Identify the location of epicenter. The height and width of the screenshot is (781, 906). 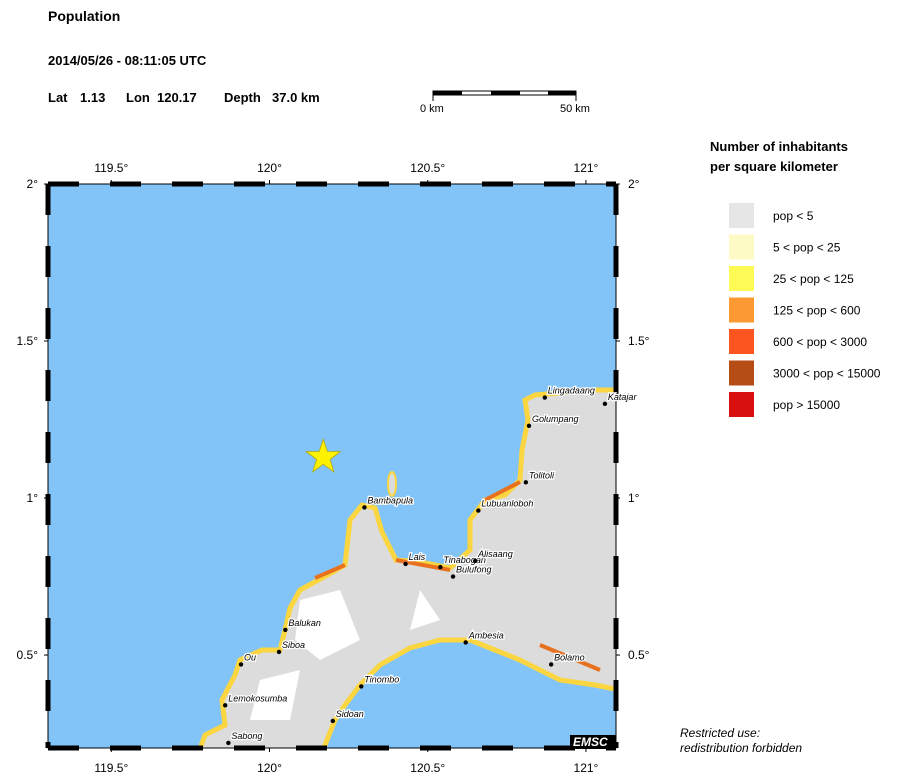
(323, 455).